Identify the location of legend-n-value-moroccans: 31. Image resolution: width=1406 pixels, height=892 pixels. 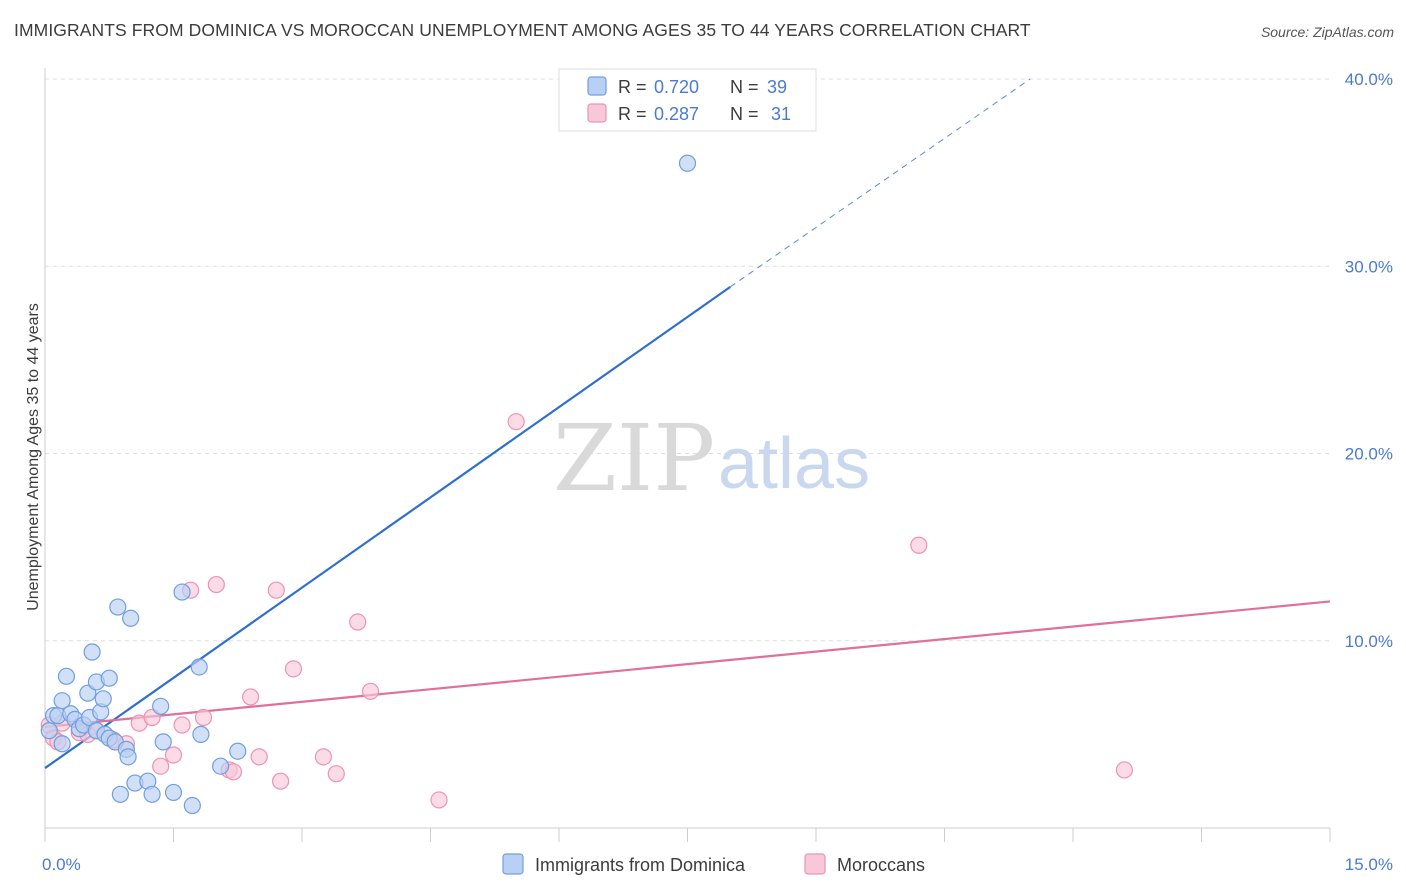
(781, 114).